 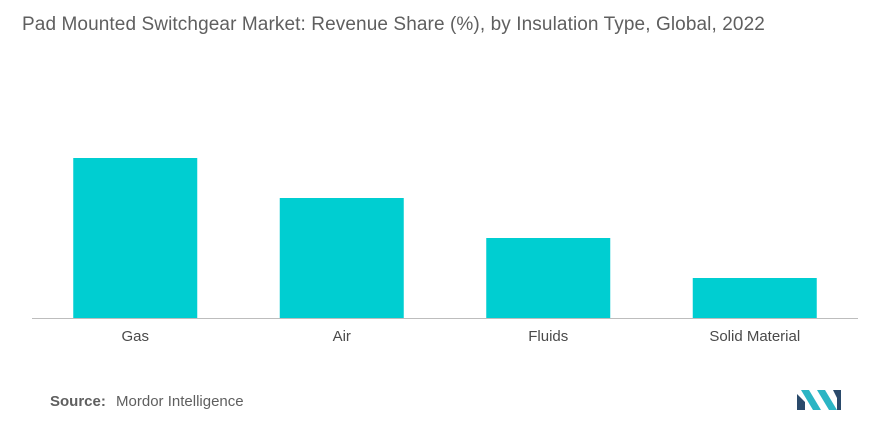 What do you see at coordinates (754, 336) in the screenshot?
I see `x-tick-label: Solid Material` at bounding box center [754, 336].